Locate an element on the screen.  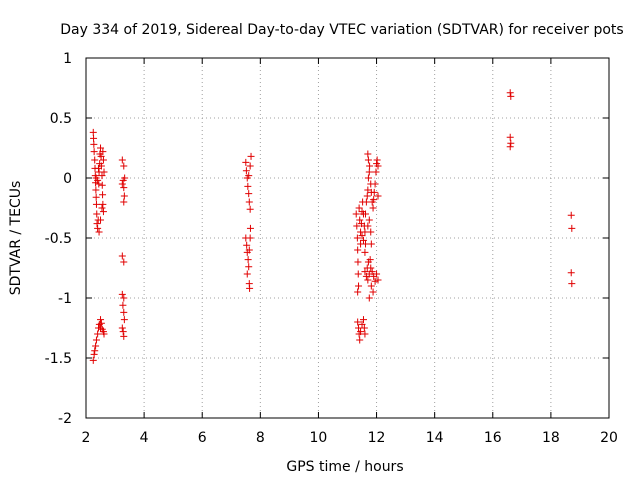
x-tick-labels: 2 4 6 8 10 12 14 16 18 20 is located at coordinates (350, 438).